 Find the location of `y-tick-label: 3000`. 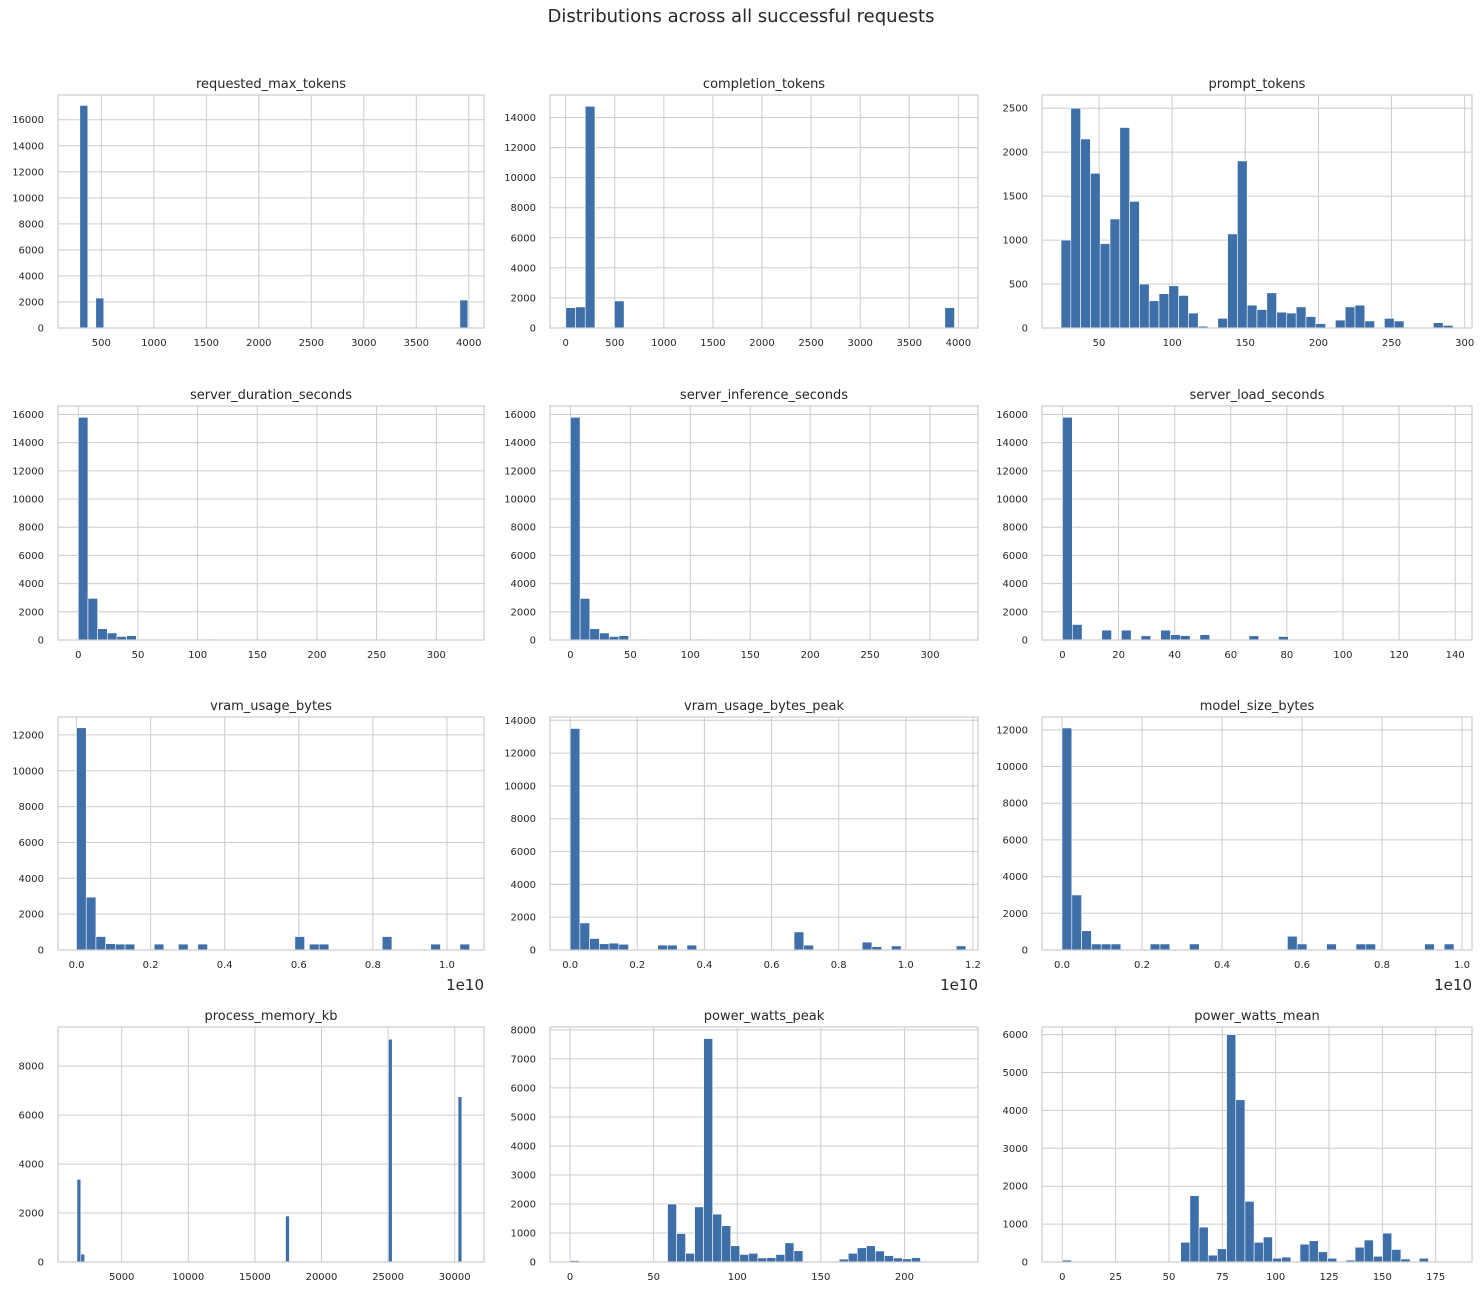

y-tick-label: 3000 is located at coordinates (523, 1175).